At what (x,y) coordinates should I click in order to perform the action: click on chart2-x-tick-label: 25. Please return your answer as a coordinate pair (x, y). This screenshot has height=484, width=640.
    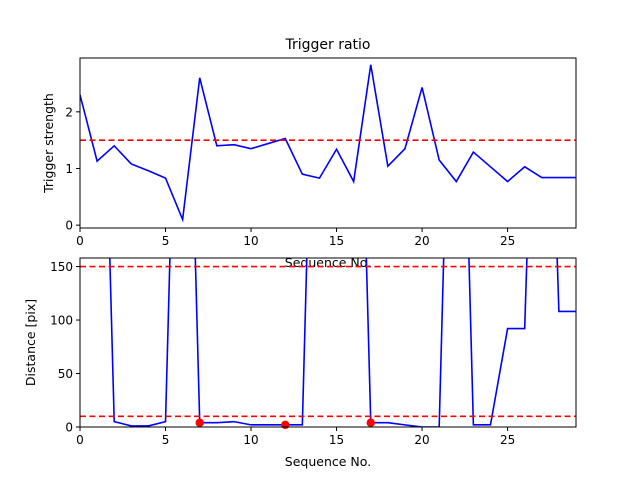
    Looking at the image, I should click on (507, 440).